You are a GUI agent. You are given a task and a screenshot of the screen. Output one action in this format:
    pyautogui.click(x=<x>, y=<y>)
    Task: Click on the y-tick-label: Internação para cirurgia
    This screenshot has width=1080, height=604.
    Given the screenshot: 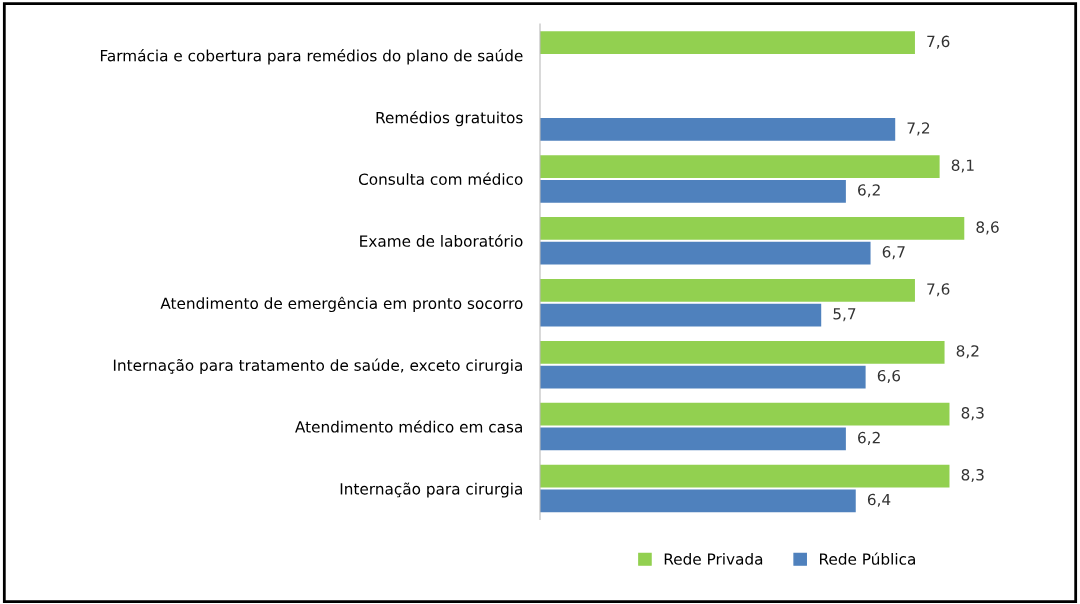 What is the action you would take?
    pyautogui.click(x=431, y=490)
    